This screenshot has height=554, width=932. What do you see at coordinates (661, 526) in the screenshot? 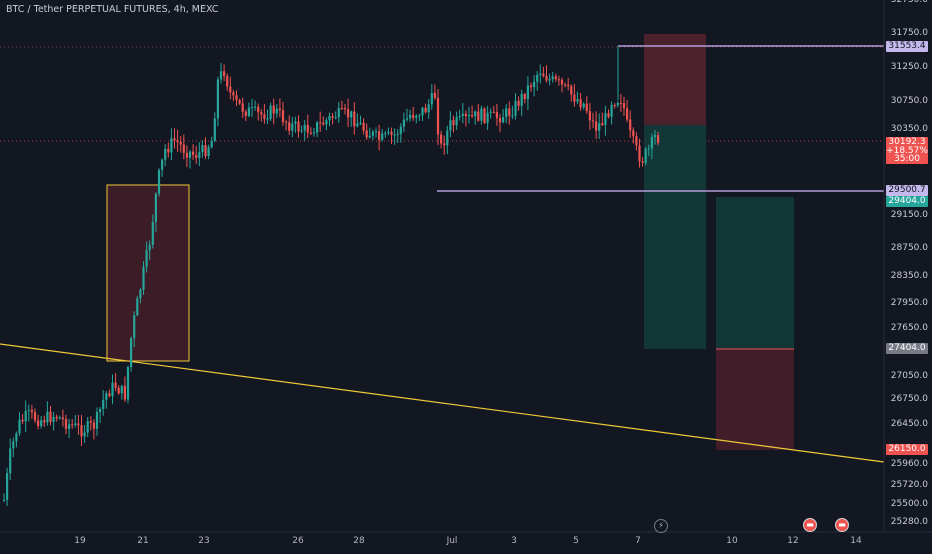
I see `lightning-icon: ⚡` at bounding box center [661, 526].